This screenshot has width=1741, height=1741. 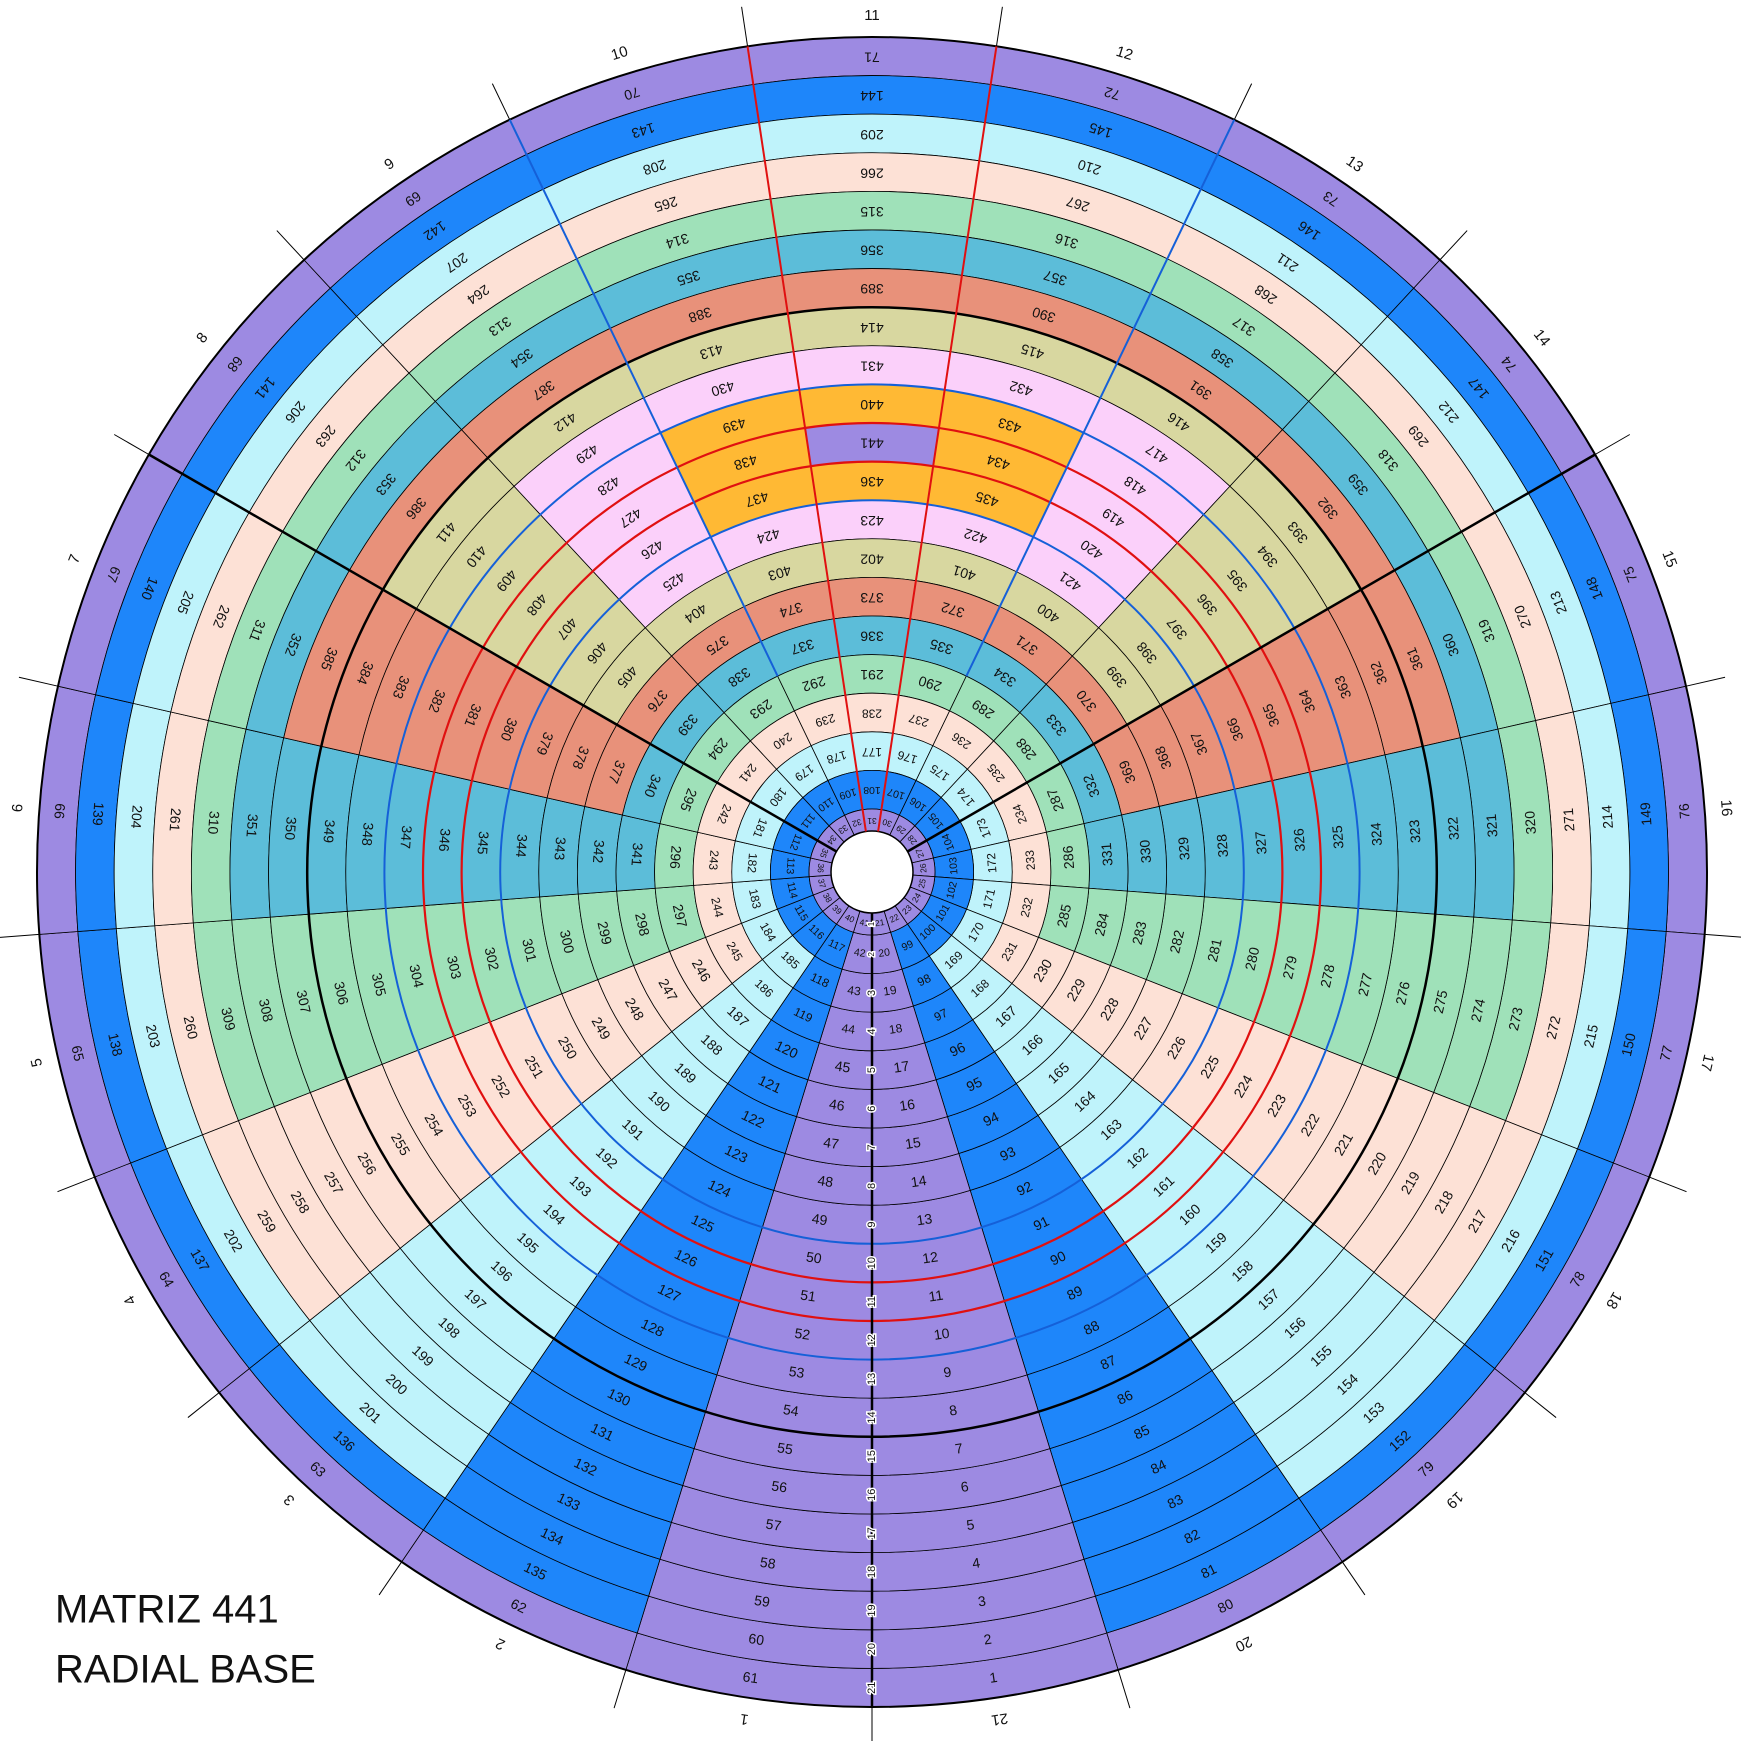 What do you see at coordinates (872, 1263) in the screenshot?
I see `ring-label: 10` at bounding box center [872, 1263].